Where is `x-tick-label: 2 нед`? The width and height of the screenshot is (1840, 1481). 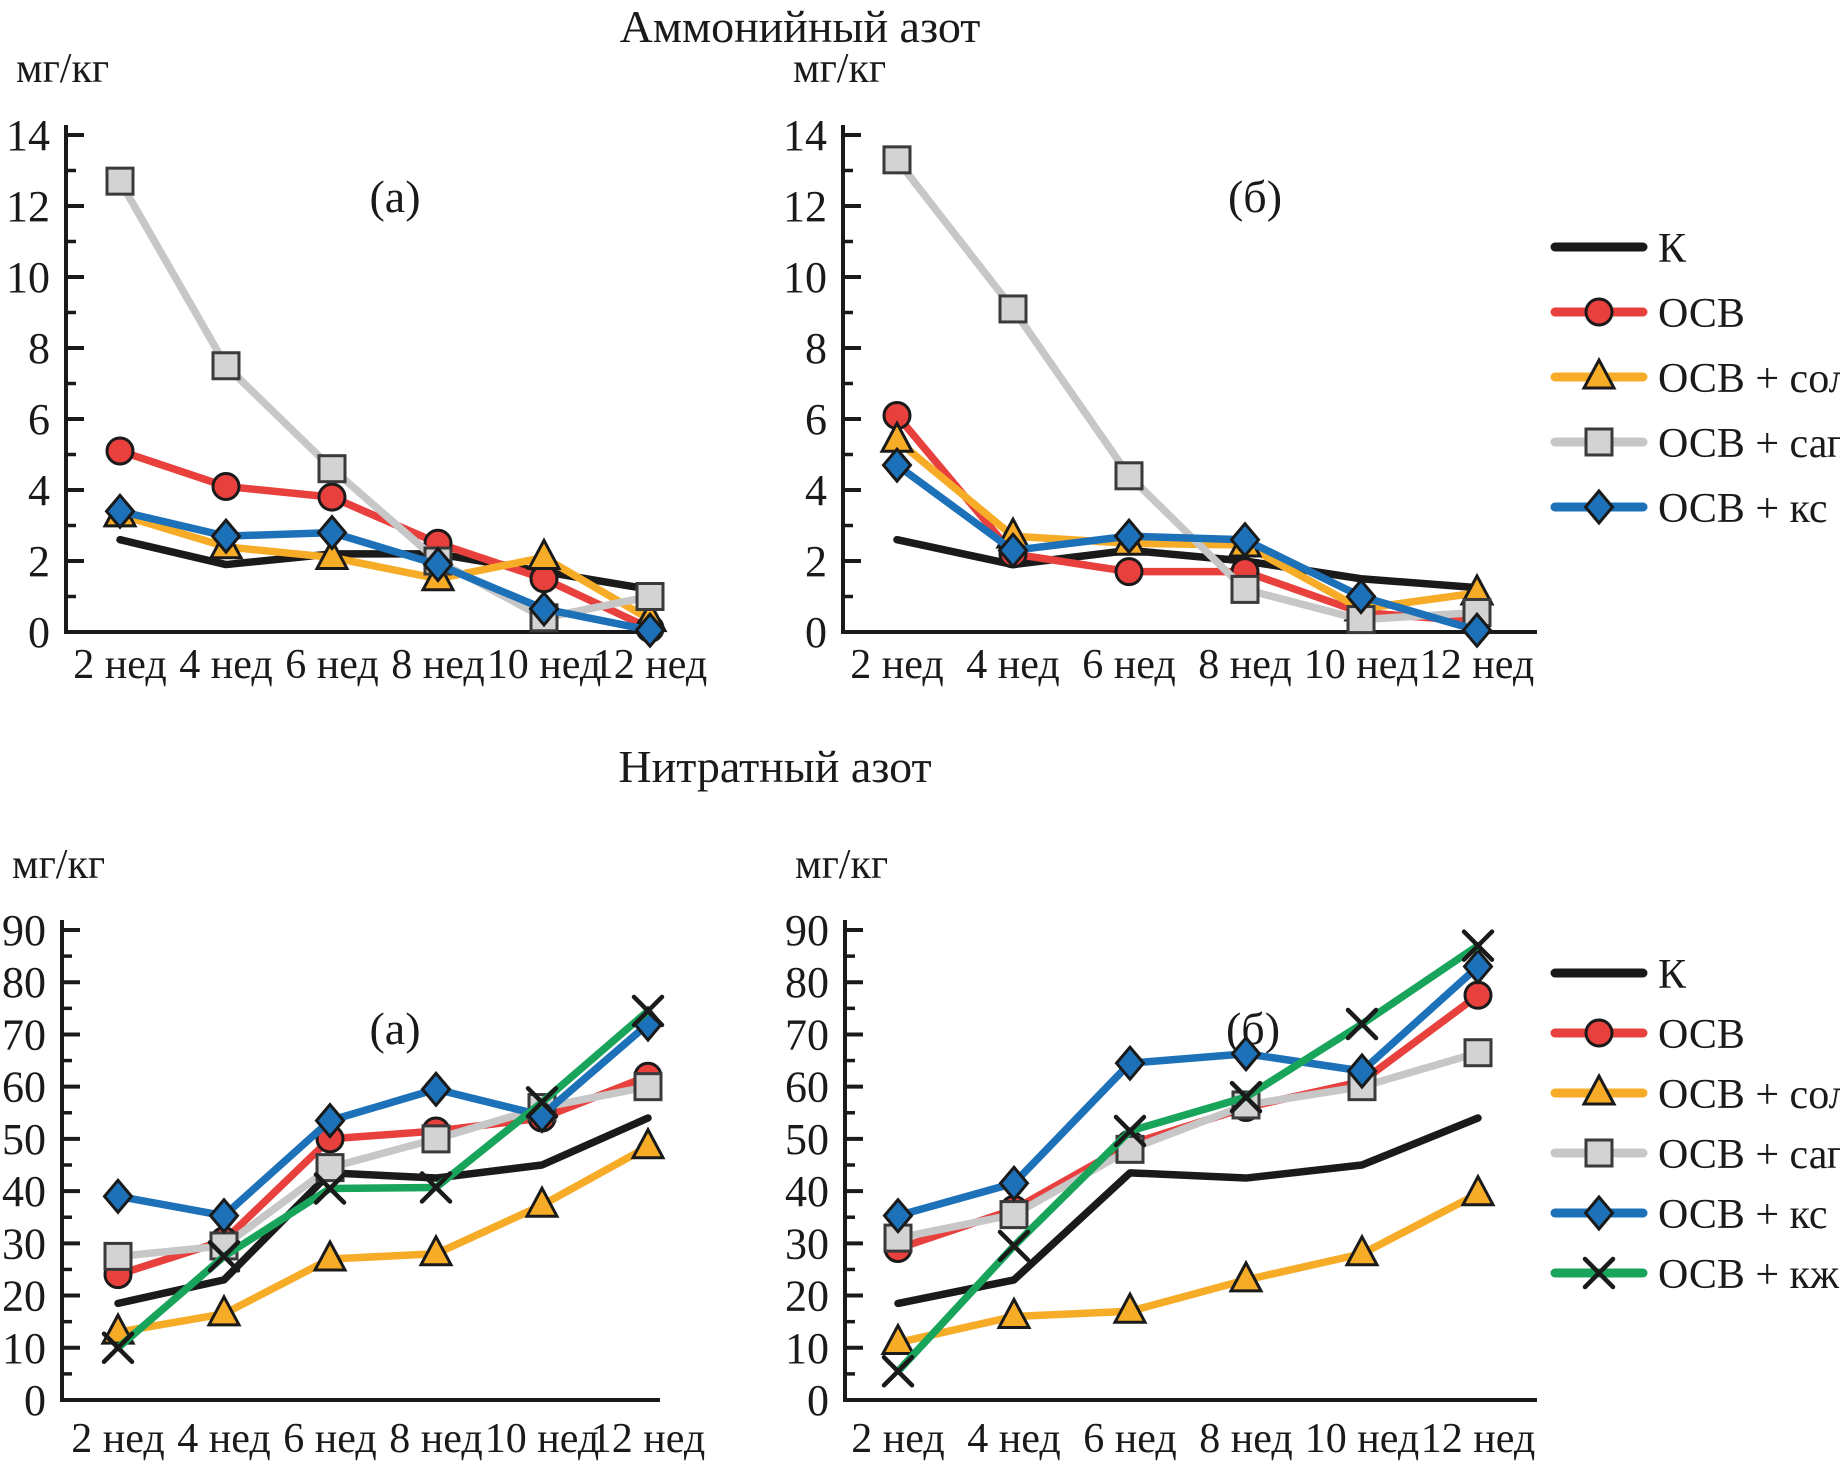
x-tick-label: 2 нед is located at coordinates (117, 1439).